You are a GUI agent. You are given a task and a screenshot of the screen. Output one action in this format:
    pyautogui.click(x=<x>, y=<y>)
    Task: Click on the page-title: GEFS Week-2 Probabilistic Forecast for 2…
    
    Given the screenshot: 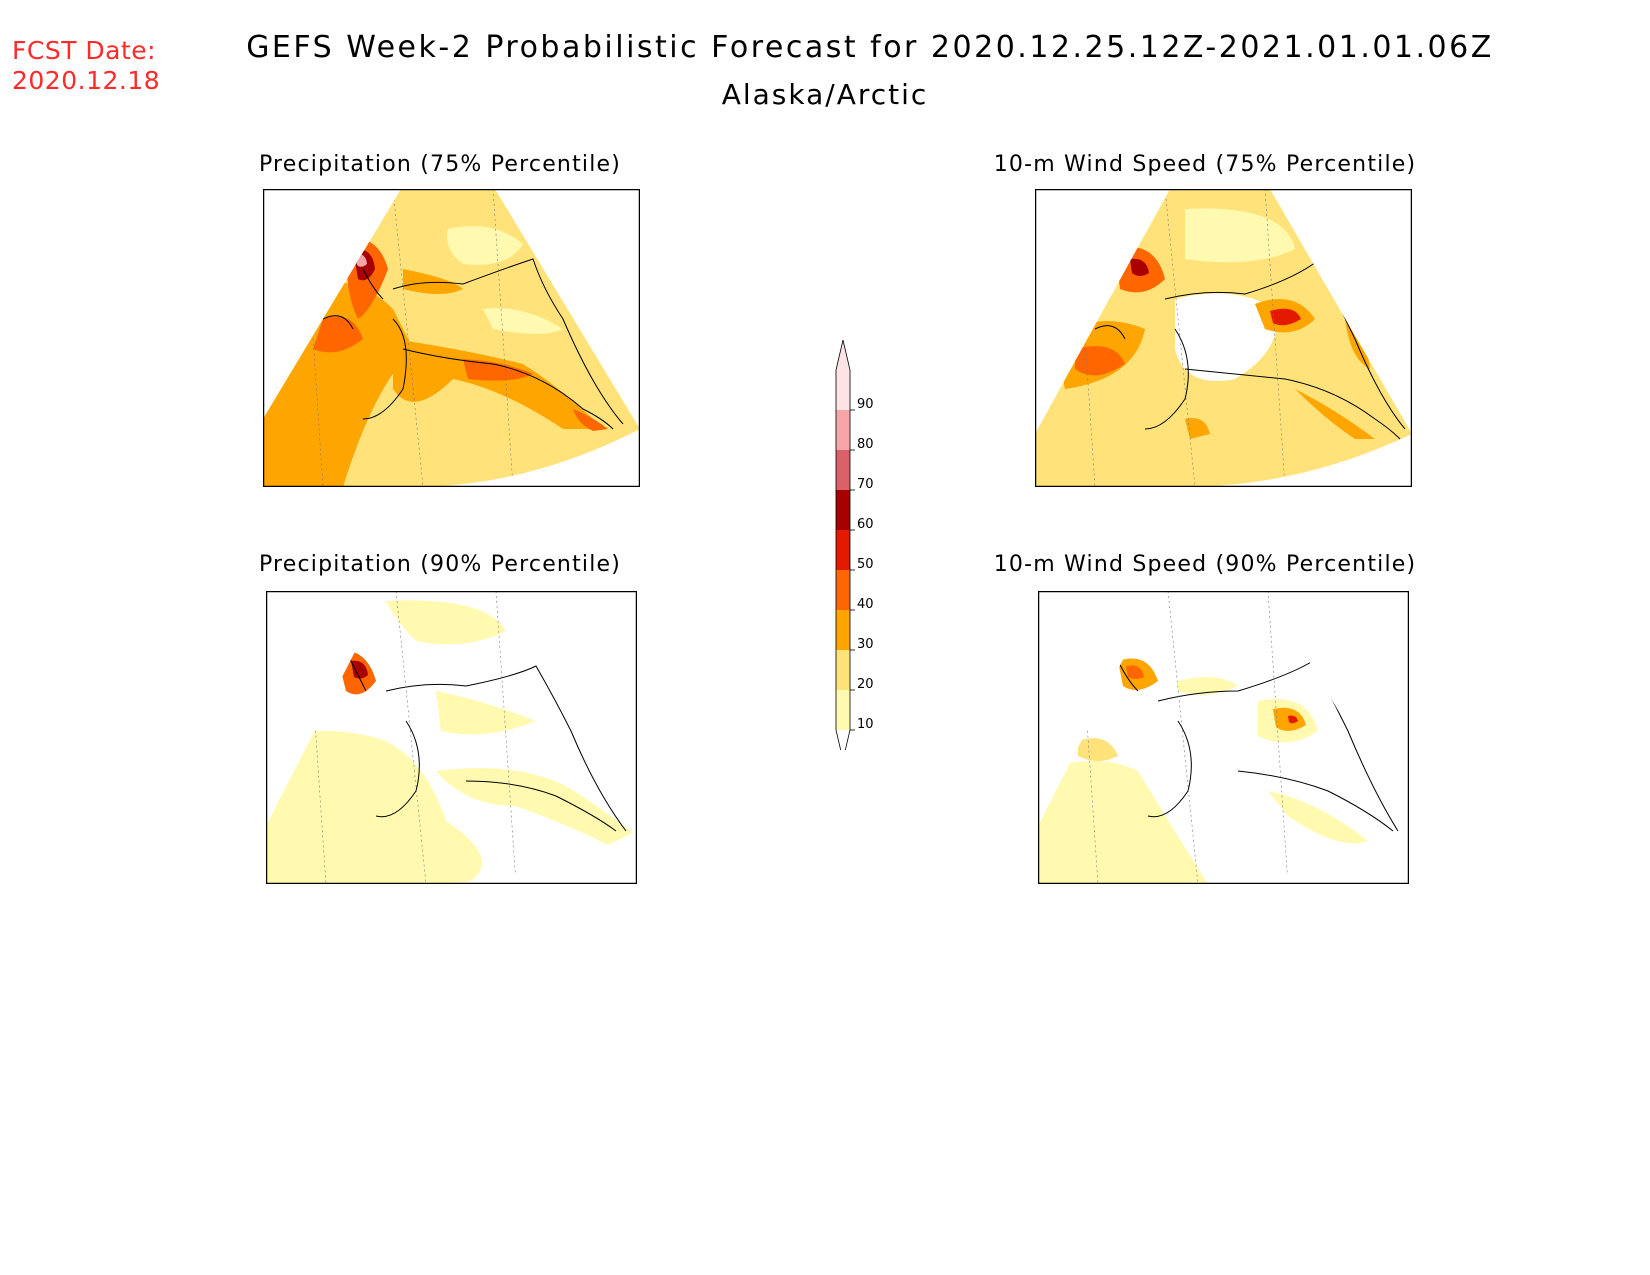 What is the action you would take?
    pyautogui.click(x=870, y=47)
    